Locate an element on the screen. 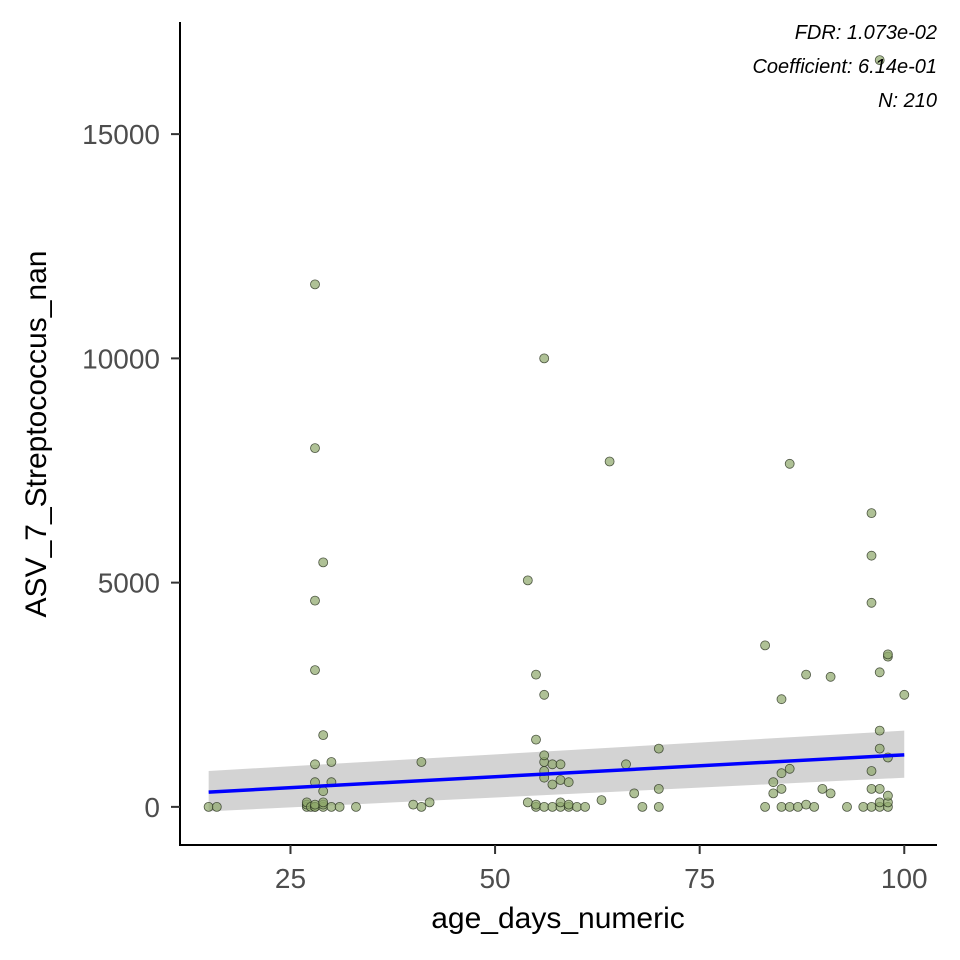  x-tick-label: 100 is located at coordinates (904, 878).